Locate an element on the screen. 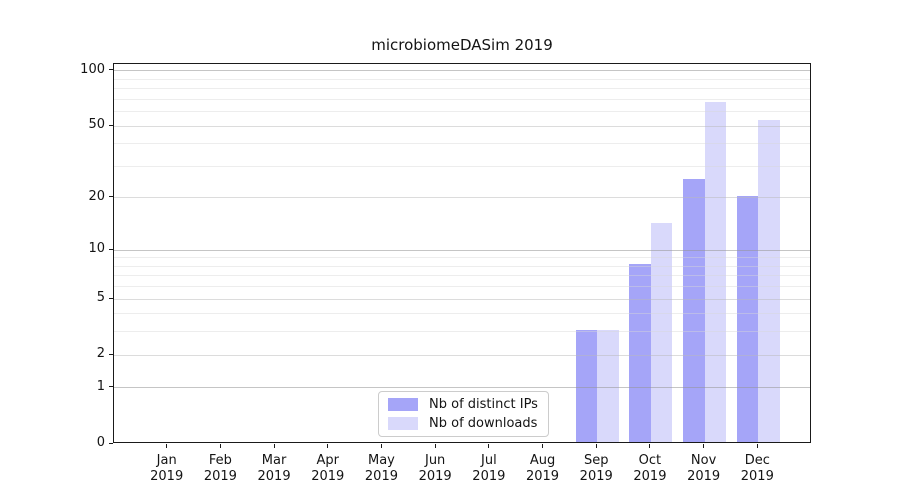 The height and width of the screenshot is (500, 900). y-tick-label-0: 0 is located at coordinates (100, 442).